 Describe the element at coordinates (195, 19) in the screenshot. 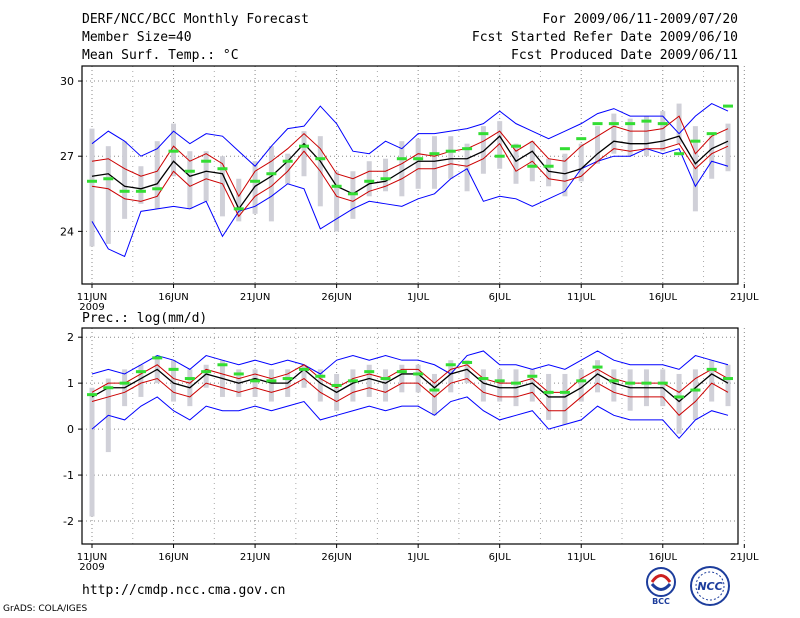

I see `chart-title: DERF/NCC/BCC Monthly Forecast` at that location.